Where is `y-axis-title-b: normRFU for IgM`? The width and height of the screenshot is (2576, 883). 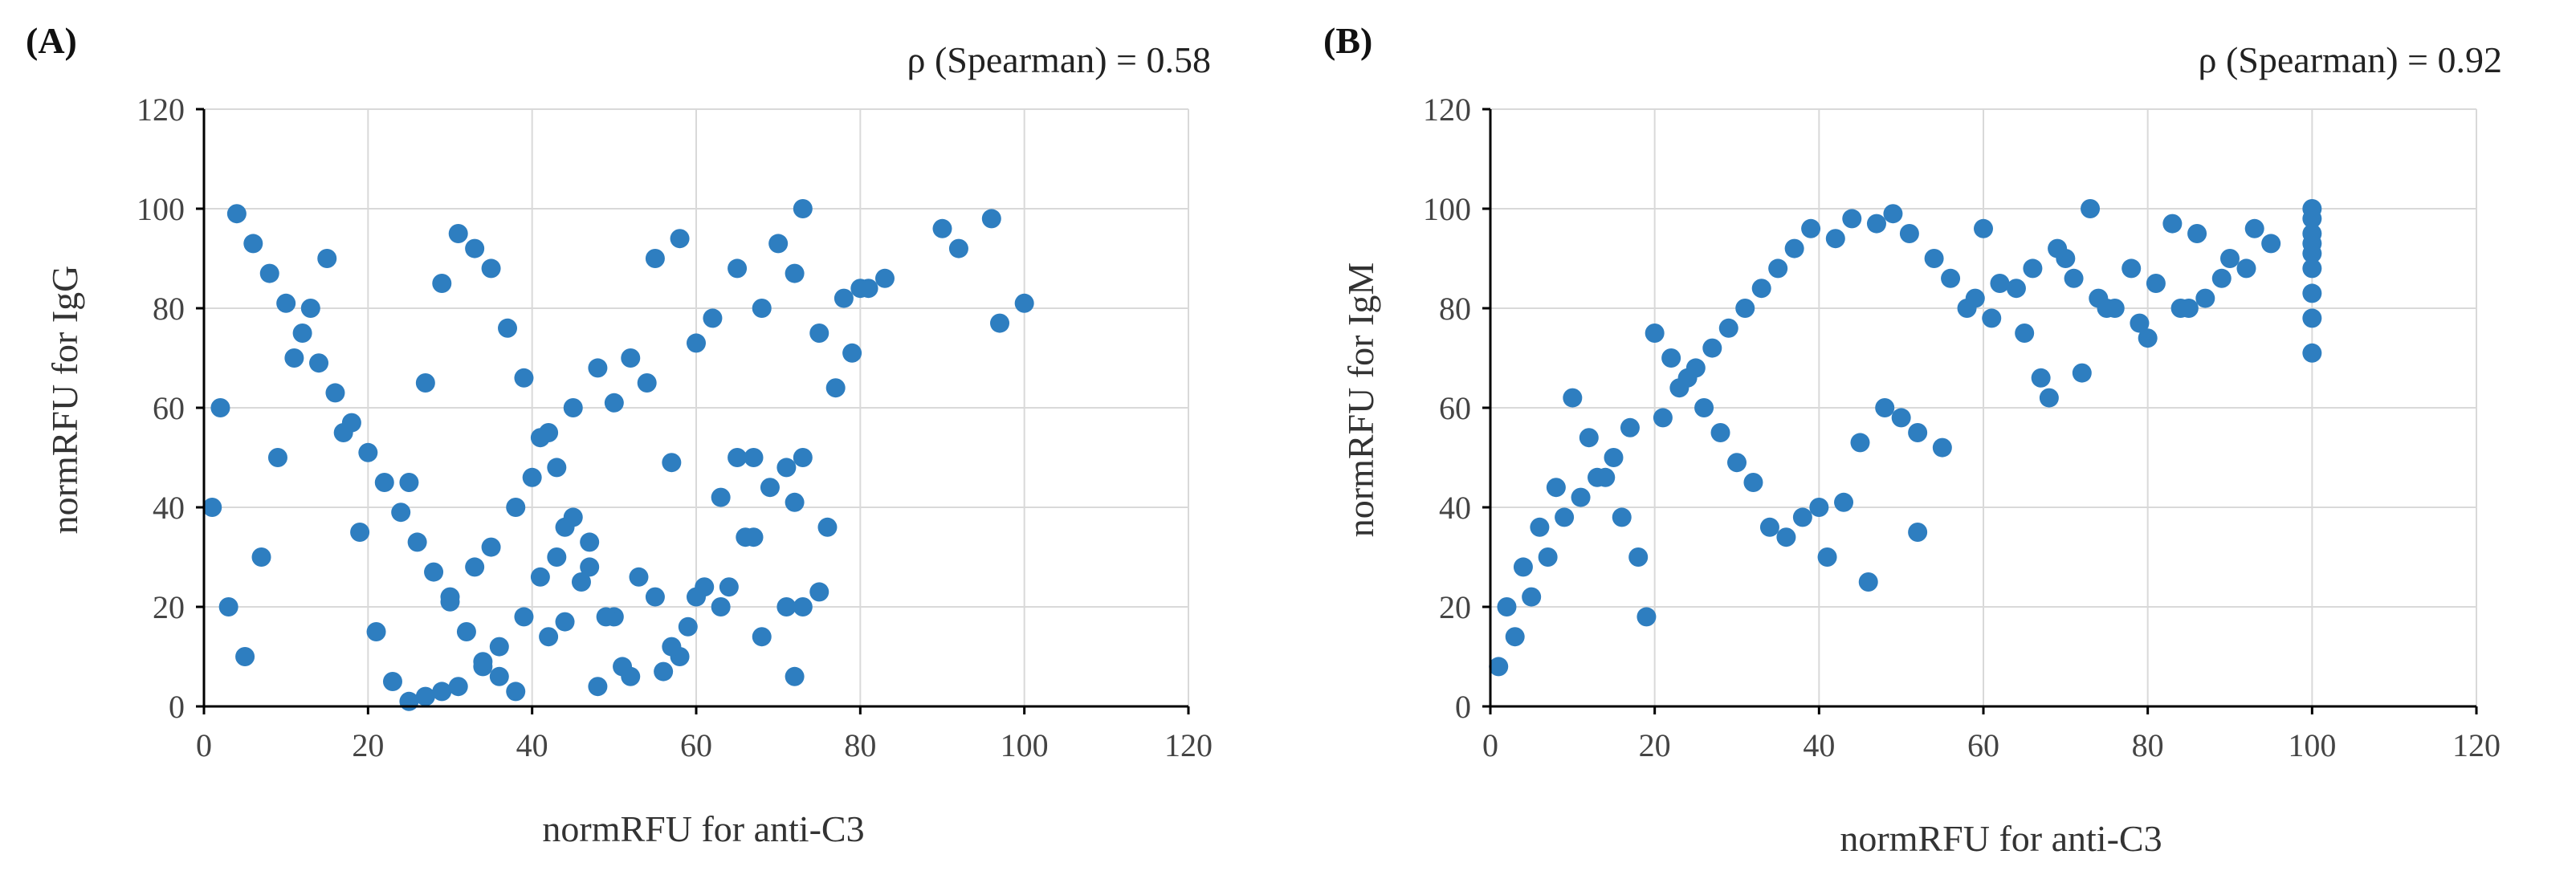
y-axis-title-b: normRFU for IgM is located at coordinates (1360, 400).